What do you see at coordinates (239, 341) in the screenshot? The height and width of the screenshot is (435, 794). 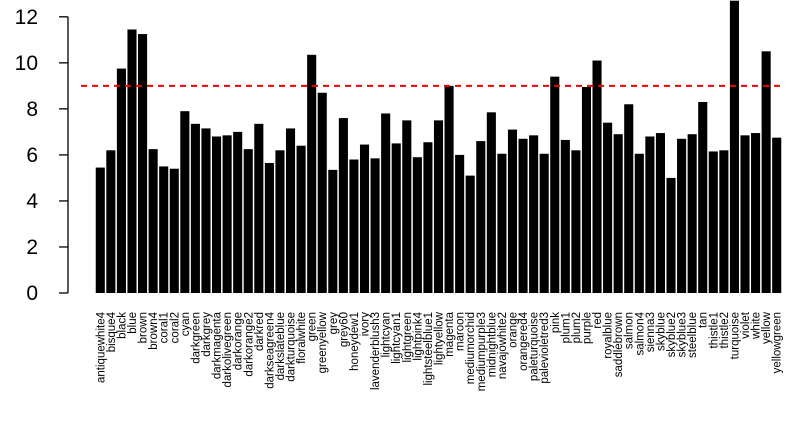 I see `x-tick-label: darkorange` at bounding box center [239, 341].